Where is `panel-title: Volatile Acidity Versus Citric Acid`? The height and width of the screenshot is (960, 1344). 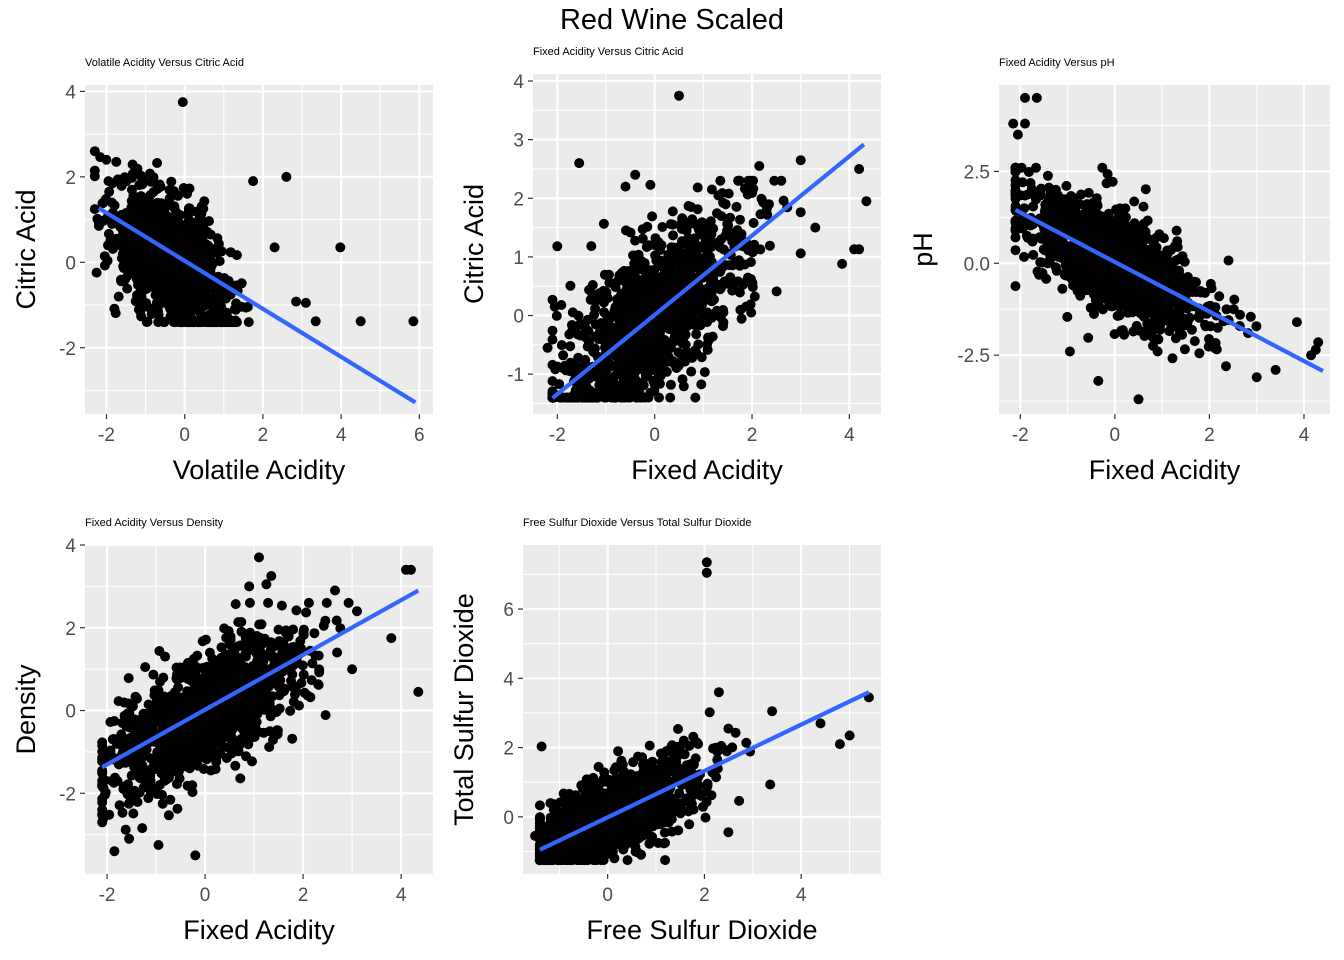 panel-title: Volatile Acidity Versus Citric Acid is located at coordinates (164, 63).